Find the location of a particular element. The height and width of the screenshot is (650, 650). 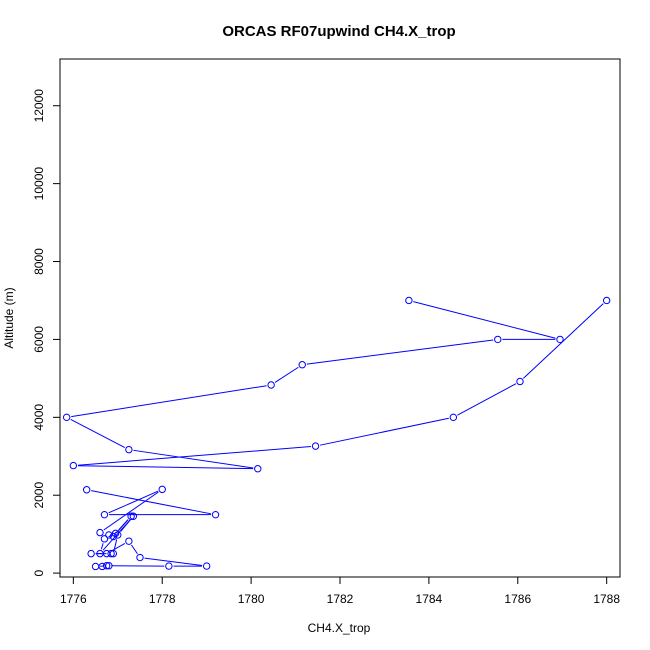

x-tick-label: 1782 is located at coordinates (340, 599).